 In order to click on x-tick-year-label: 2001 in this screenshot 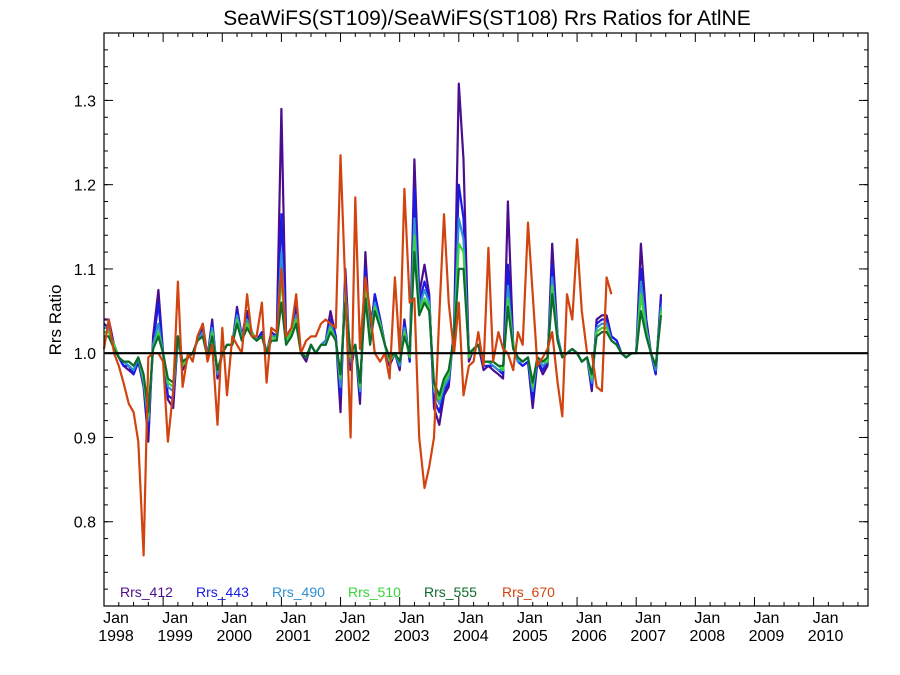, I will do `click(294, 636)`.